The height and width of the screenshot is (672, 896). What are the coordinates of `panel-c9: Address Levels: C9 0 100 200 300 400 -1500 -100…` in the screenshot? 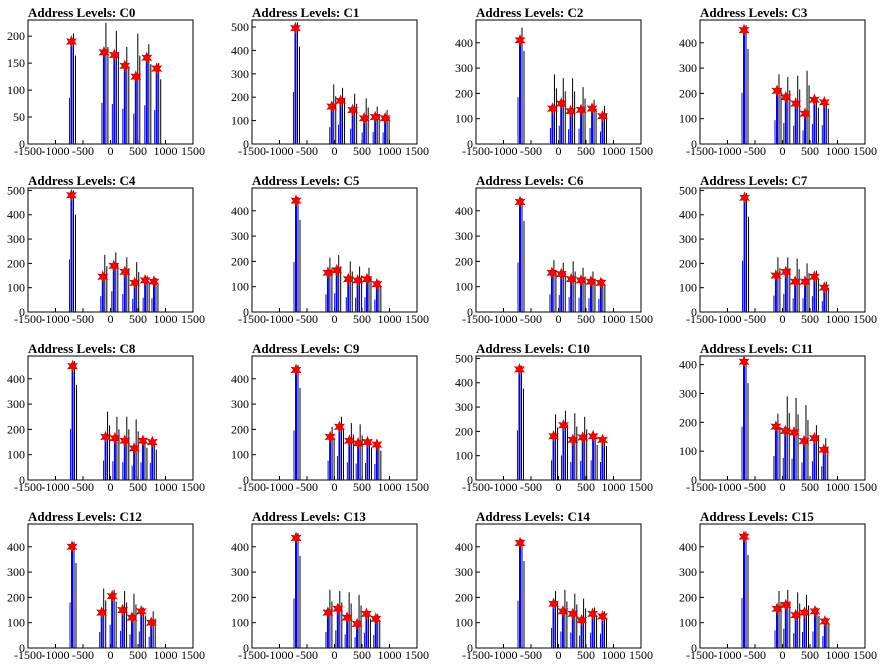 It's located at (330, 417).